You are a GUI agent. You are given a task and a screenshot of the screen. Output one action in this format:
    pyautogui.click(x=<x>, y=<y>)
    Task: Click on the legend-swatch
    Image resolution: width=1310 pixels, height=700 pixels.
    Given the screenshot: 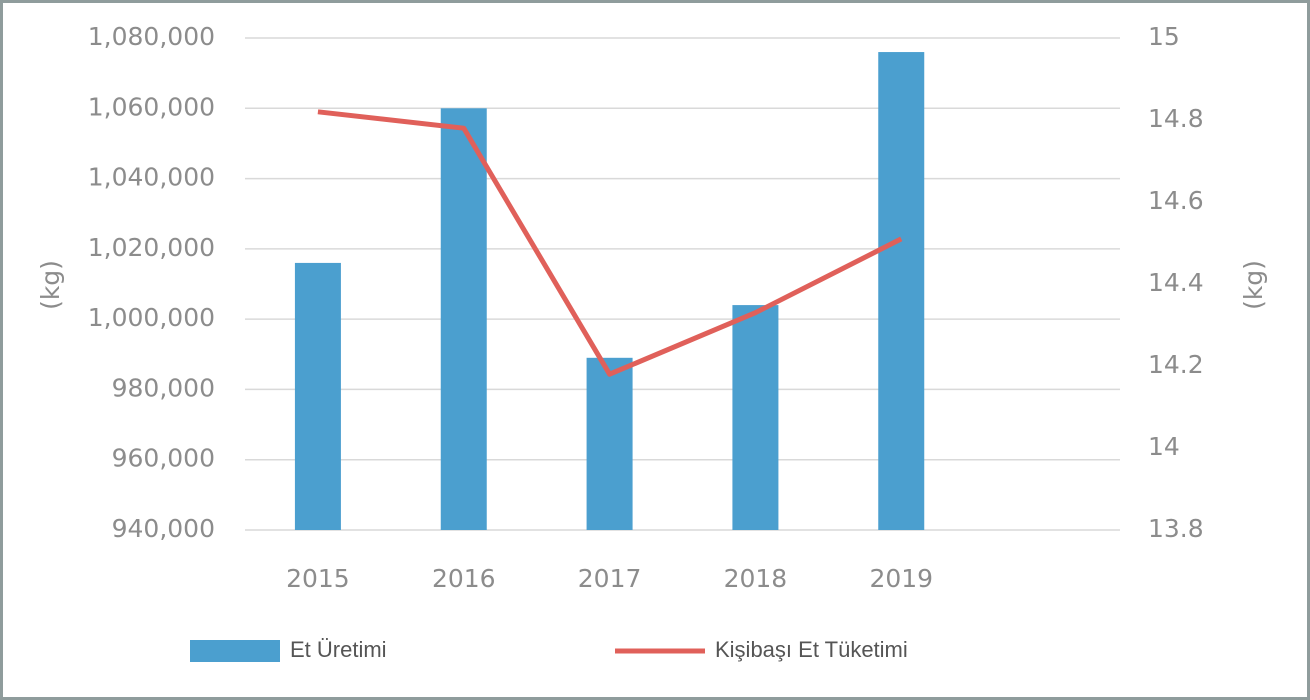 What is the action you would take?
    pyautogui.click(x=235, y=651)
    